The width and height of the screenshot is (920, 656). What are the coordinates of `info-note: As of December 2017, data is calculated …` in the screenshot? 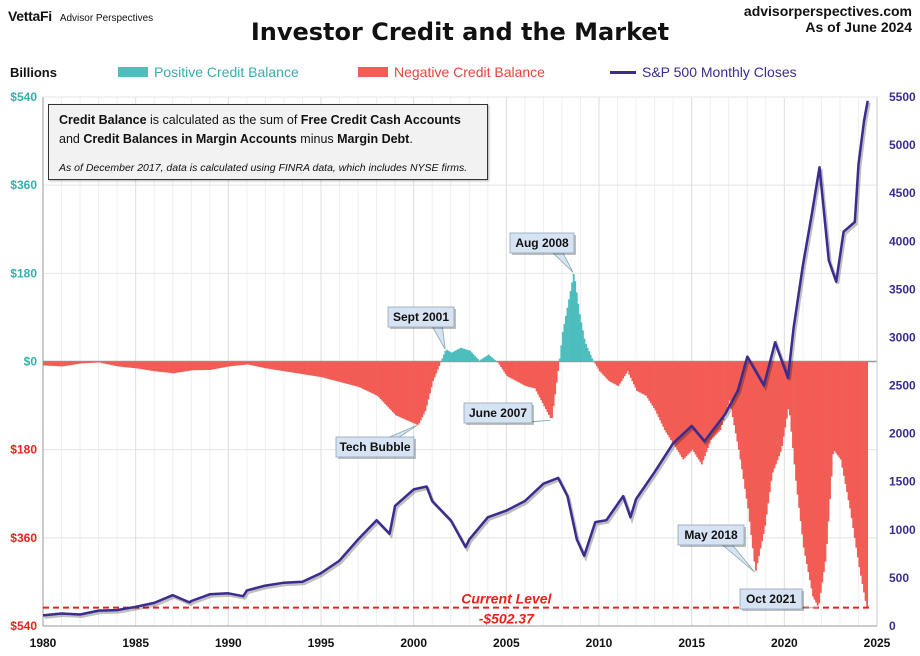 It's located at (263, 168).